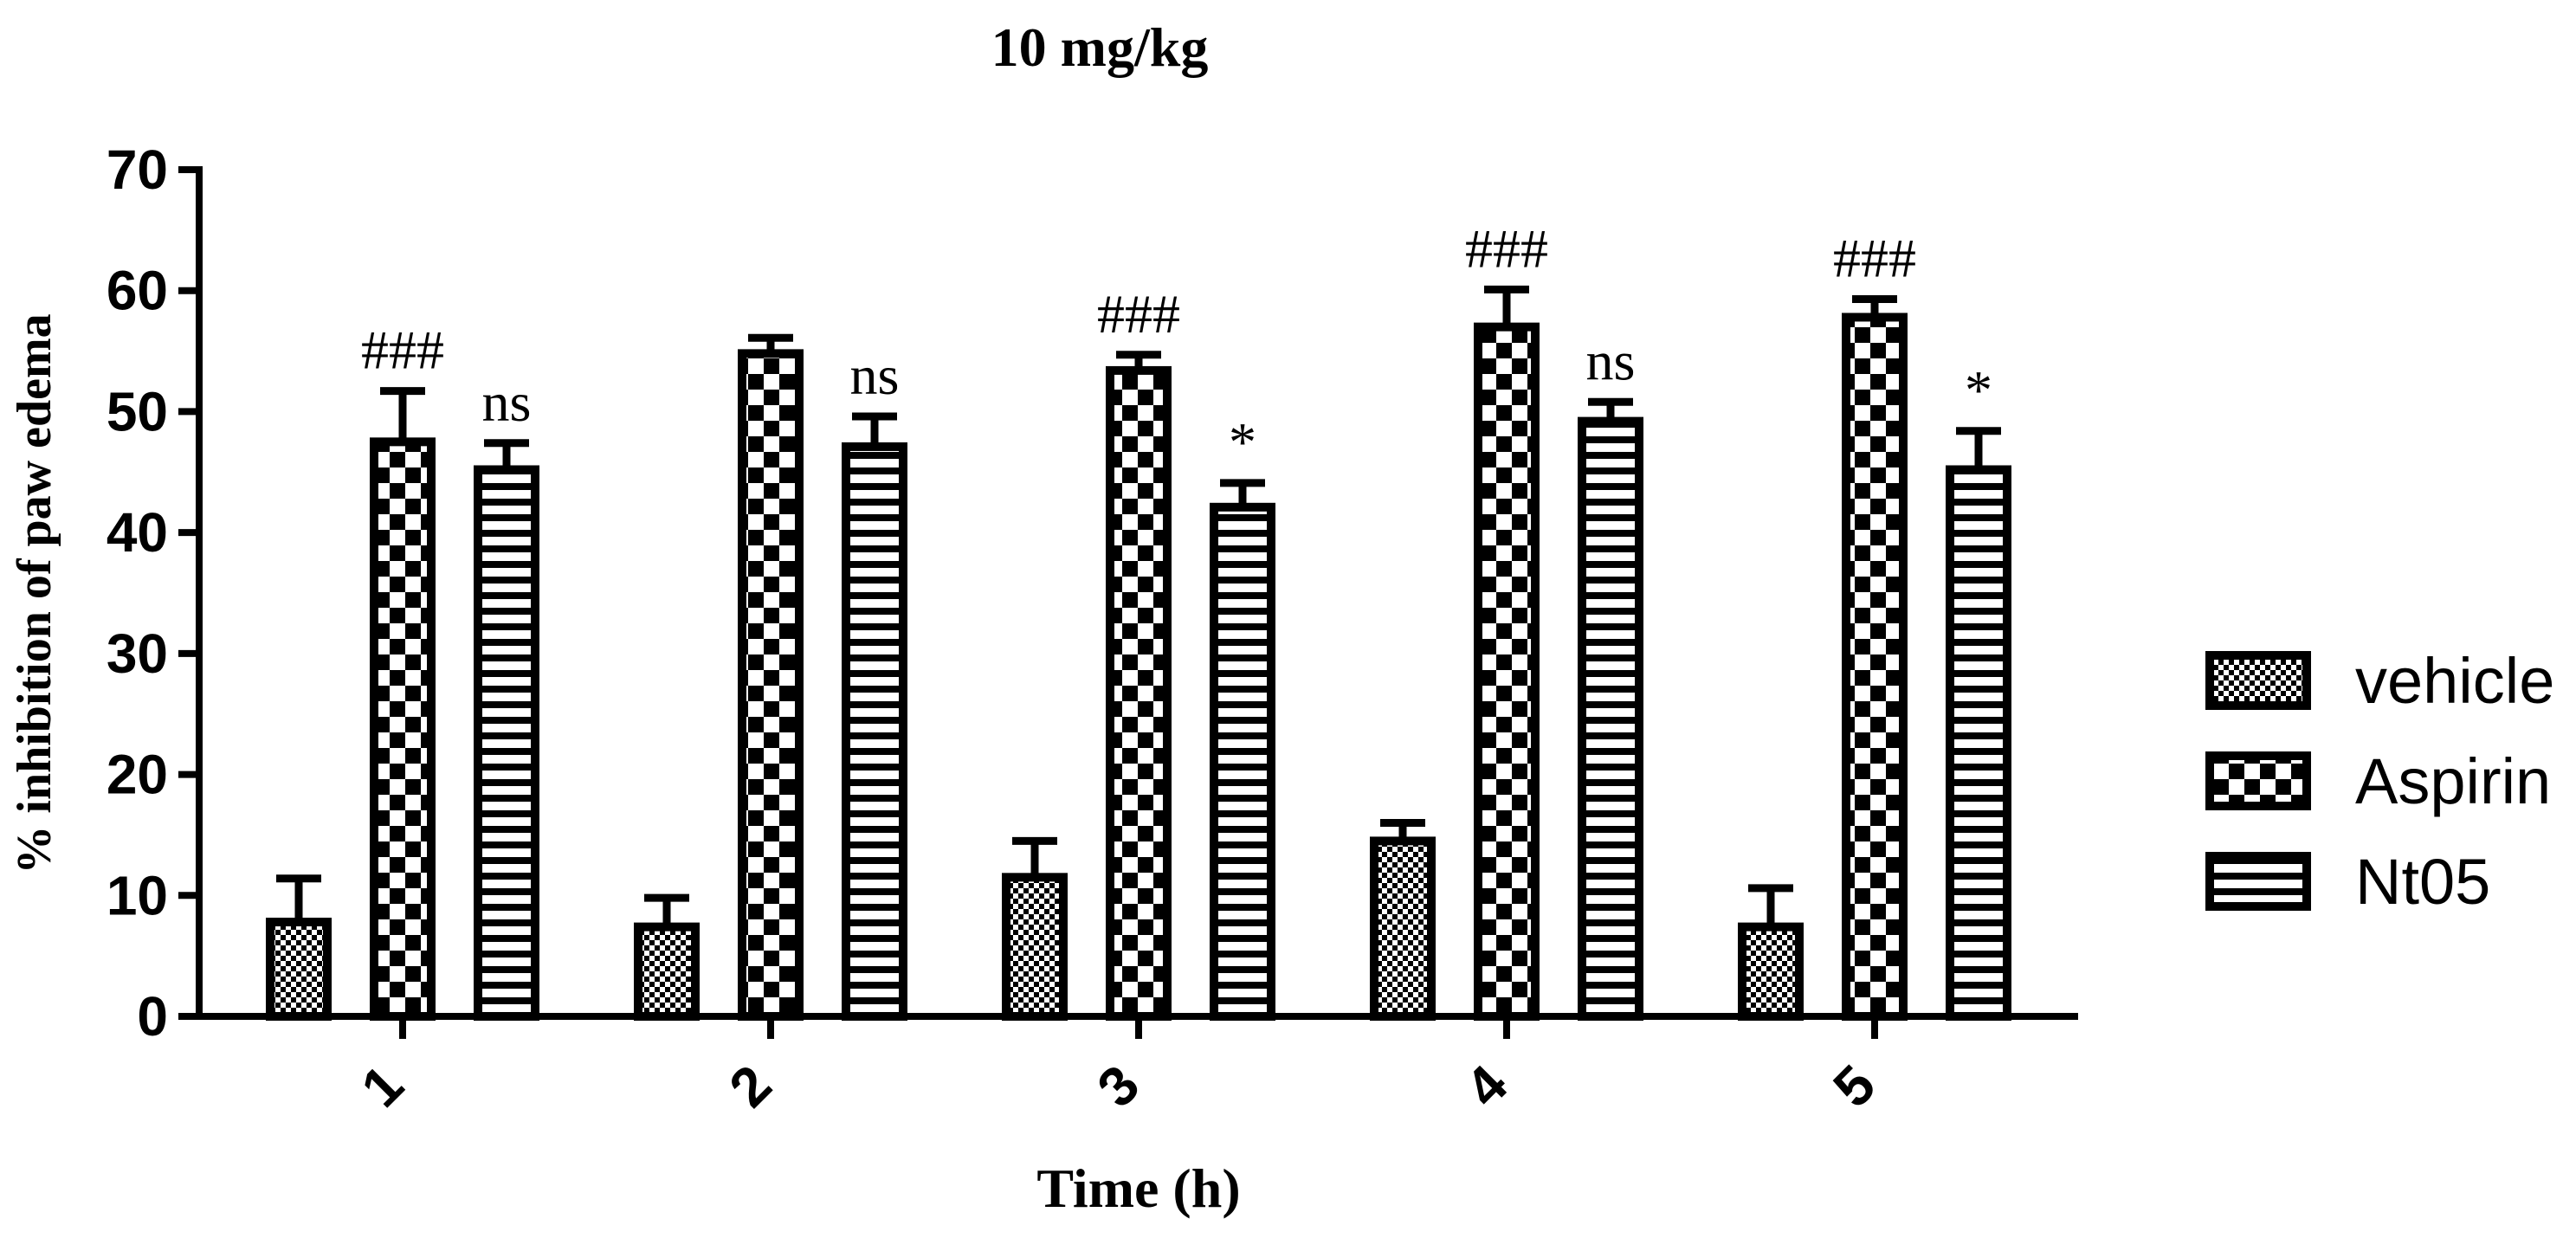 This screenshot has width=2576, height=1238. What do you see at coordinates (1100, 47) in the screenshot?
I see `chart-title: 10 mg/kg` at bounding box center [1100, 47].